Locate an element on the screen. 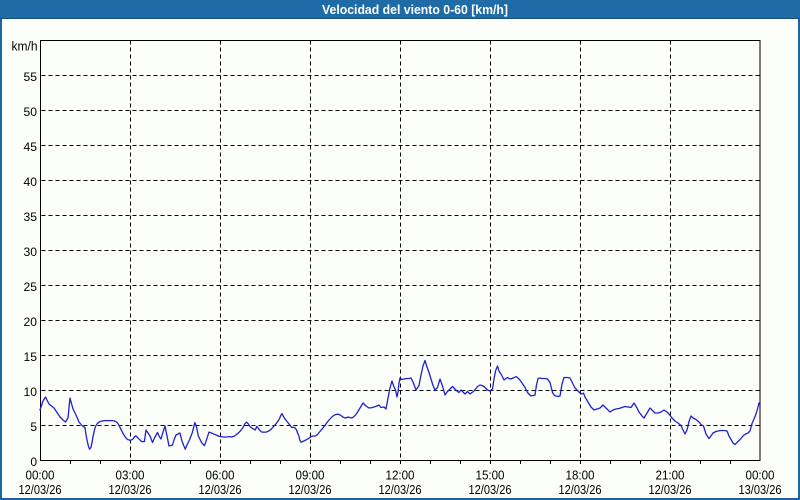  svg-text: 21:00 is located at coordinates (670, 474).